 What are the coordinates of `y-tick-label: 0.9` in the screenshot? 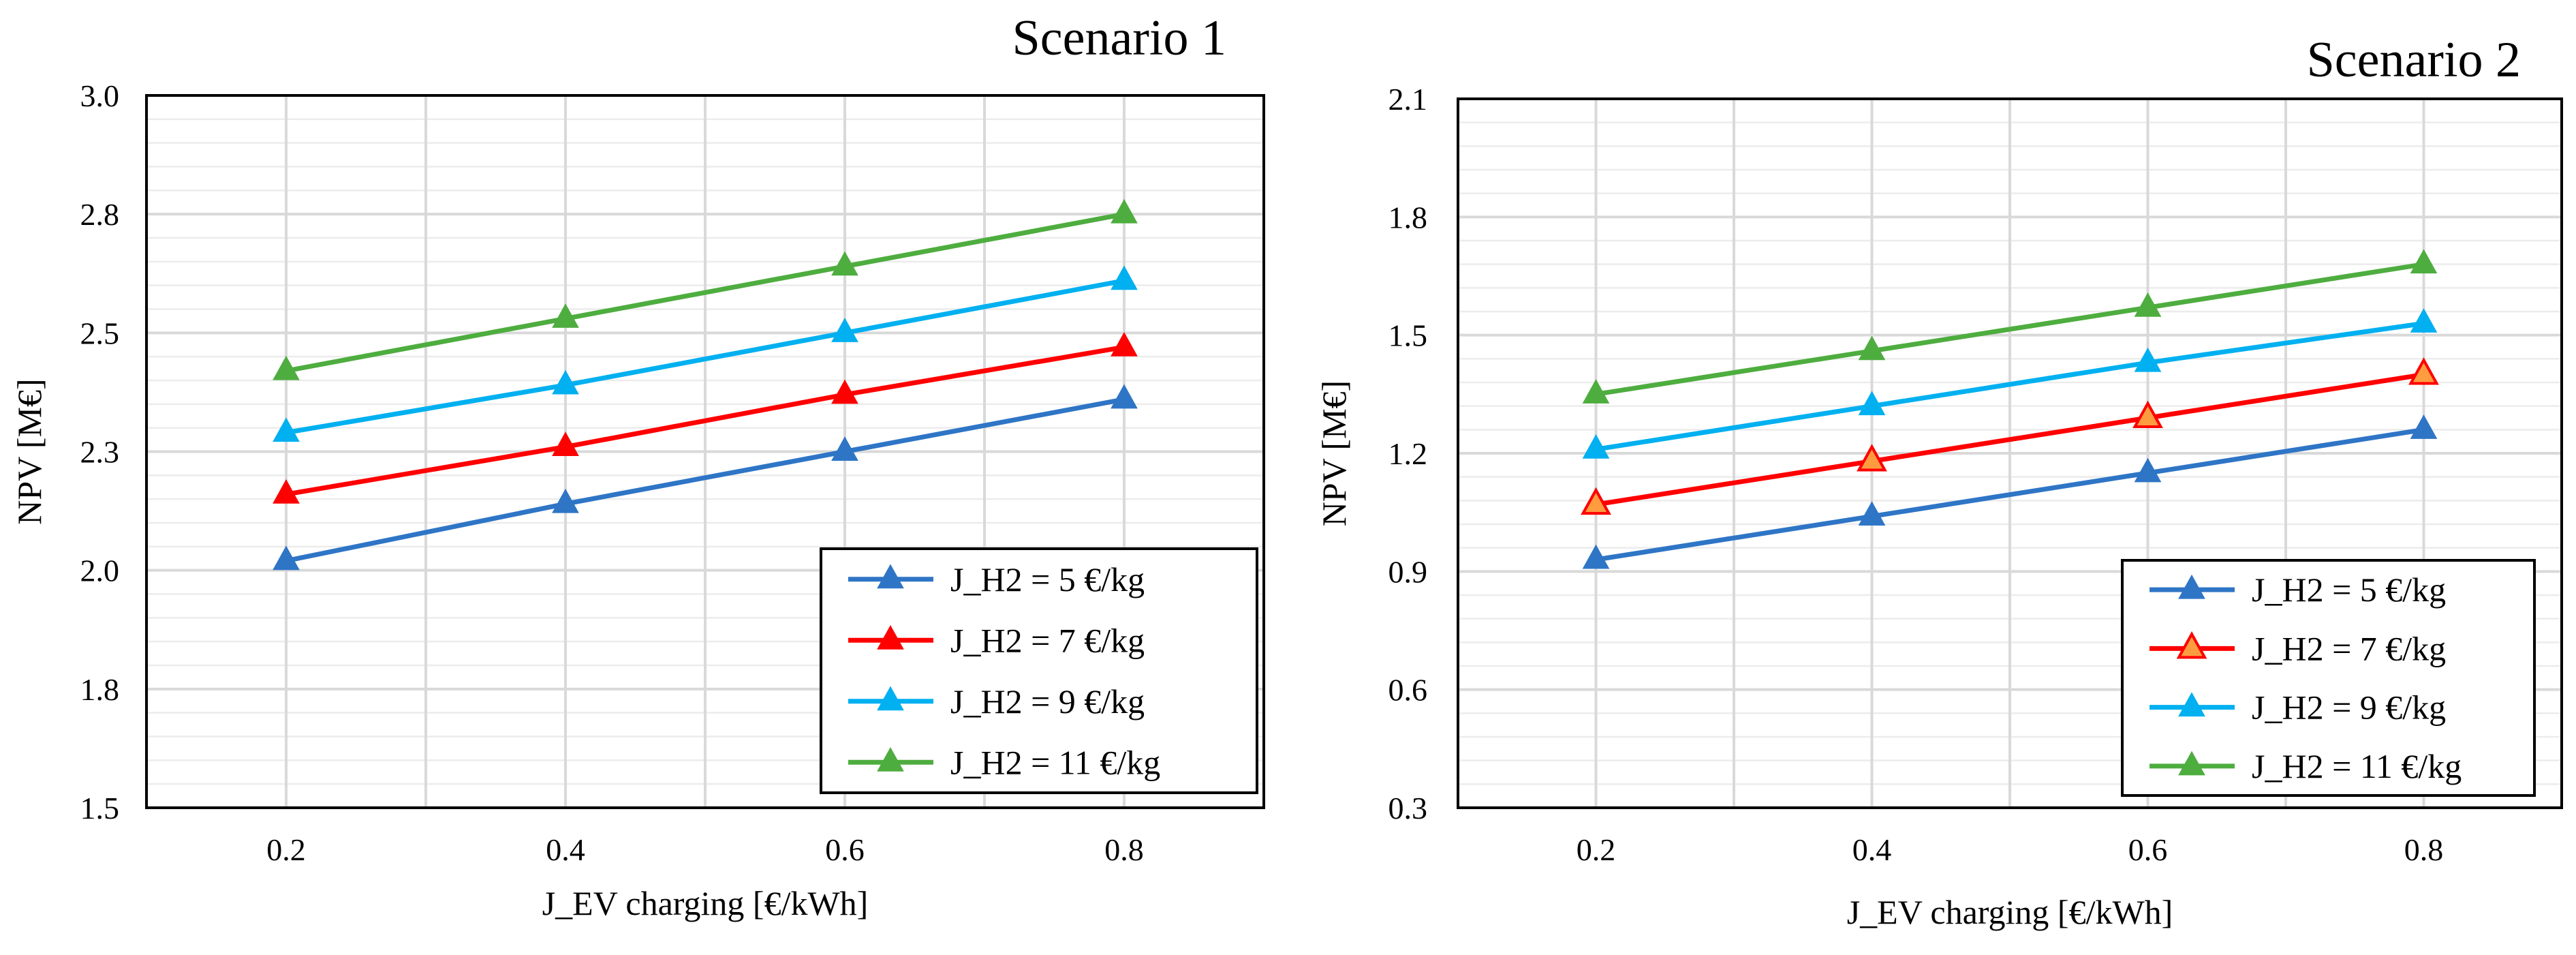 It's located at (1408, 571).